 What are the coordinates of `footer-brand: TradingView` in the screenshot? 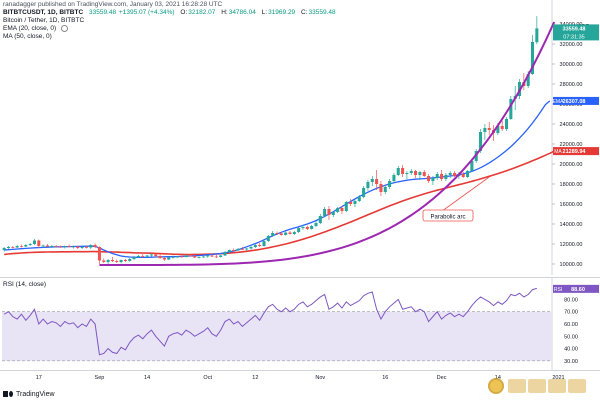 It's located at (29, 394).